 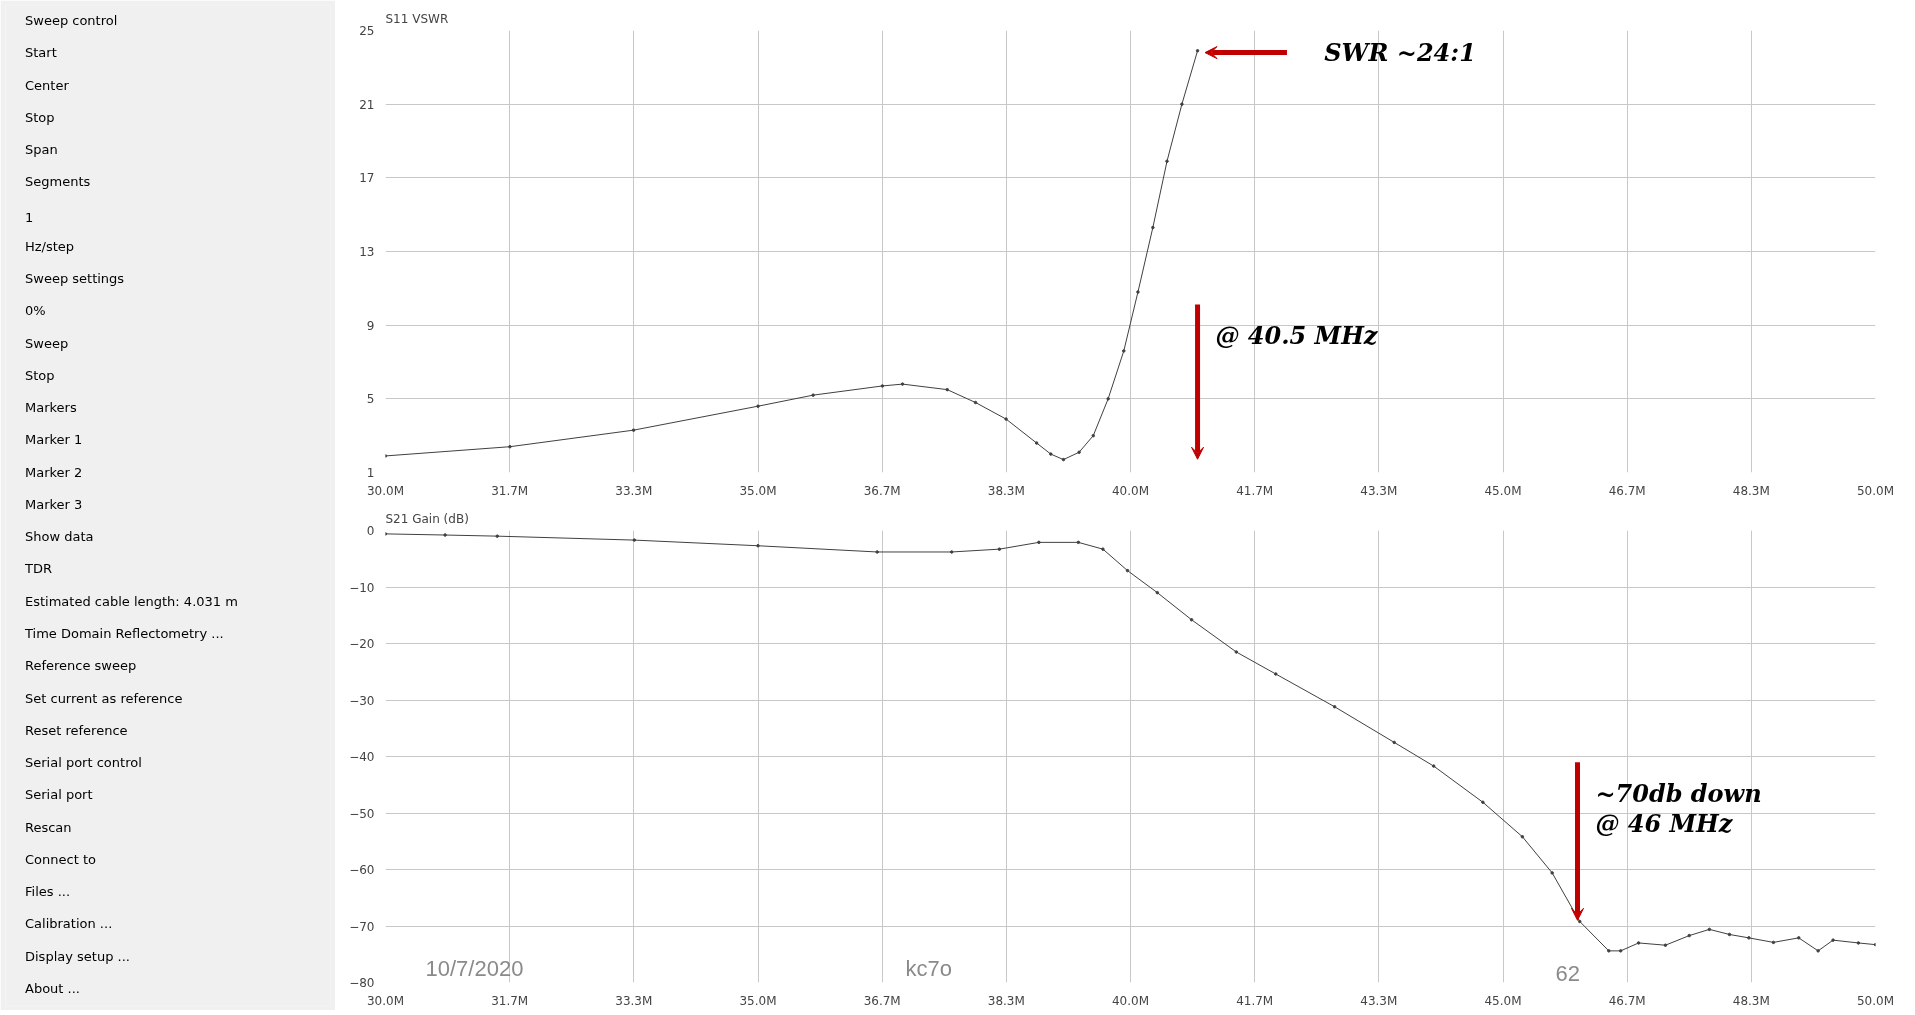 What do you see at coordinates (370, 399) in the screenshot?
I see `y-tick-label: 5` at bounding box center [370, 399].